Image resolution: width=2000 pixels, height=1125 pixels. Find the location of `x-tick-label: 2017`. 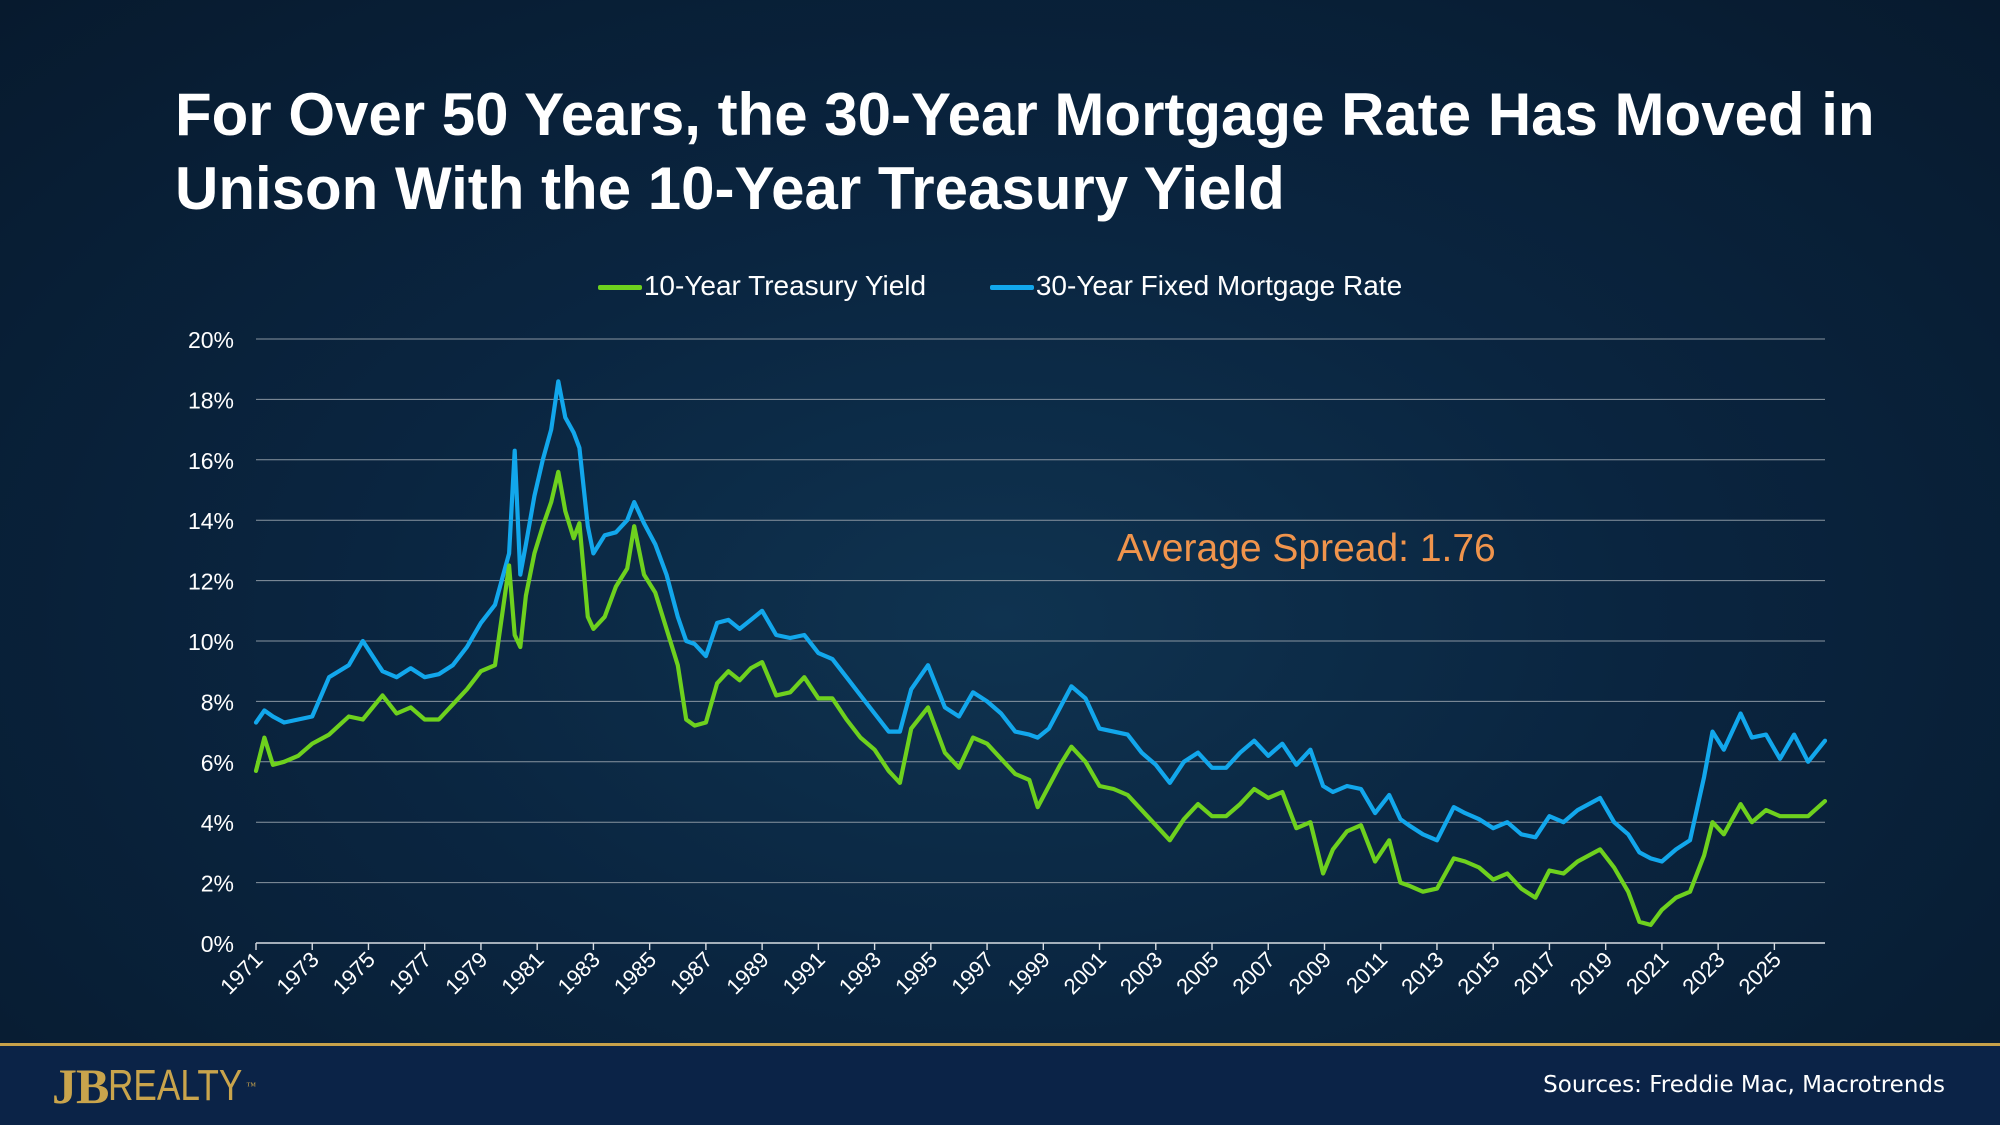

x-tick-label: 2017 is located at coordinates (1535, 973).